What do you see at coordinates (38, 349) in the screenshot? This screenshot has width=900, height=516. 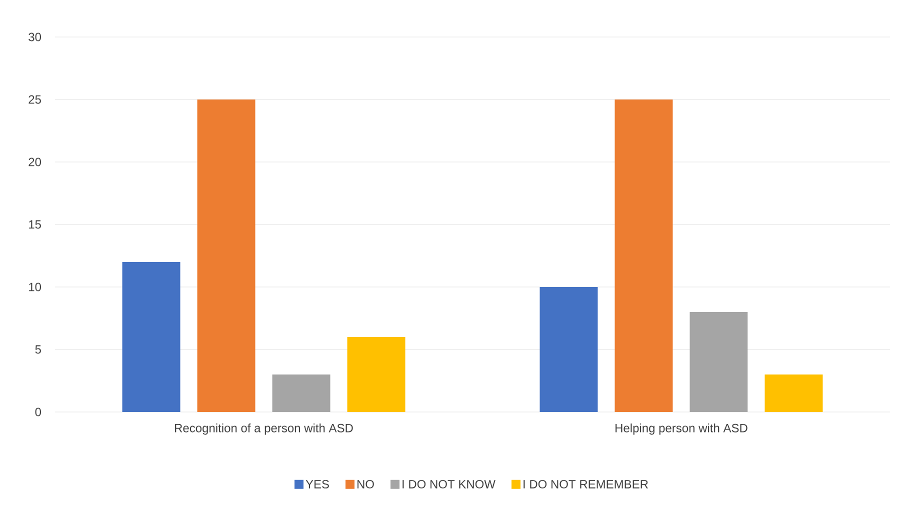 I see `y-tick-label: 5` at bounding box center [38, 349].